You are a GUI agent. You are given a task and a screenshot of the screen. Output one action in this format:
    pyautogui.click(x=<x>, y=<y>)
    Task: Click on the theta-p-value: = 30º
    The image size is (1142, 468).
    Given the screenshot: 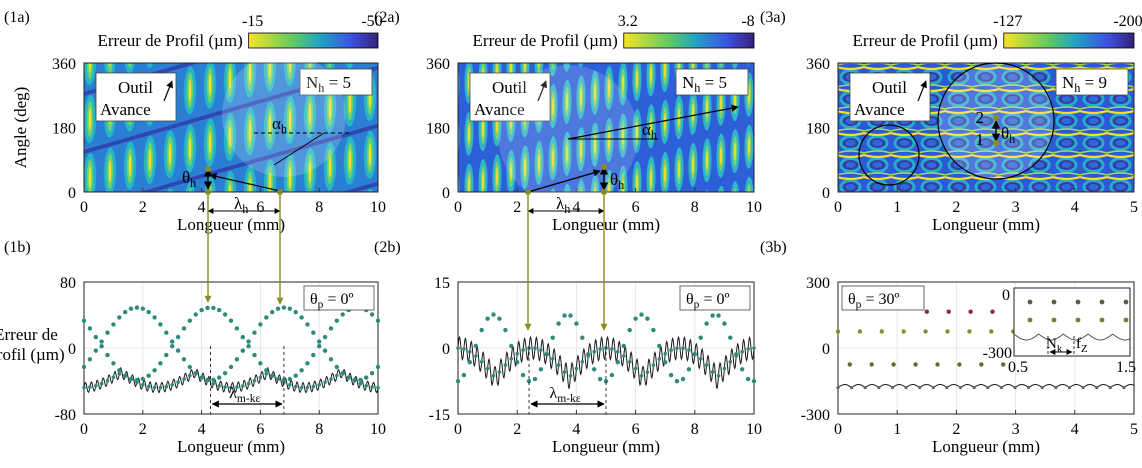 What is the action you would take?
    pyautogui.click(x=880, y=299)
    